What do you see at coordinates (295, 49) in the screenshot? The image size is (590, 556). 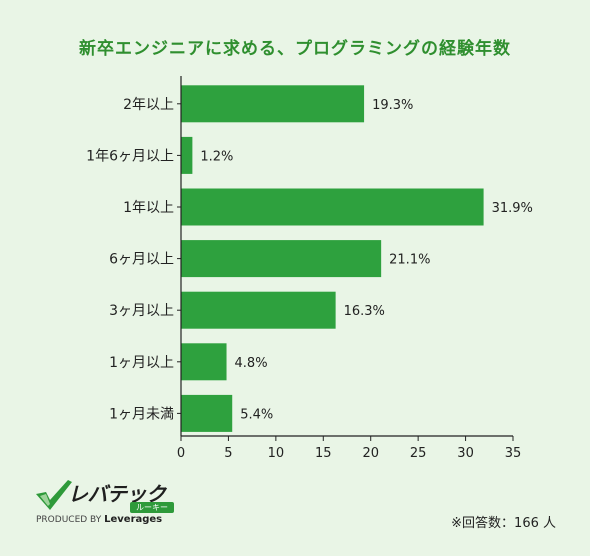 I see `chart-title: 新卒エンジニアに求める、プログラミングの経験年数` at bounding box center [295, 49].